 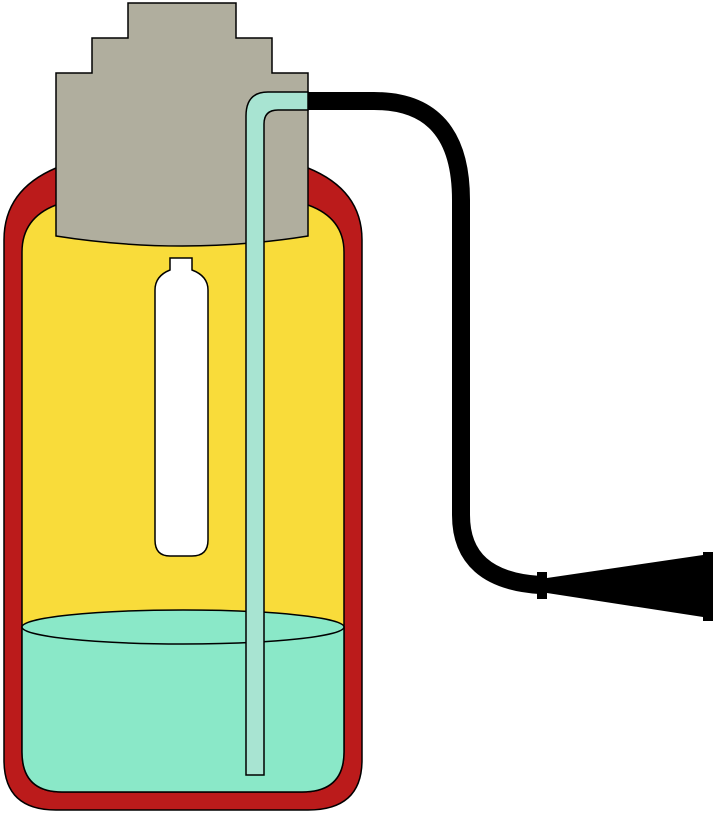 What do you see at coordinates (625, 586) in the screenshot?
I see `nozzle` at bounding box center [625, 586].